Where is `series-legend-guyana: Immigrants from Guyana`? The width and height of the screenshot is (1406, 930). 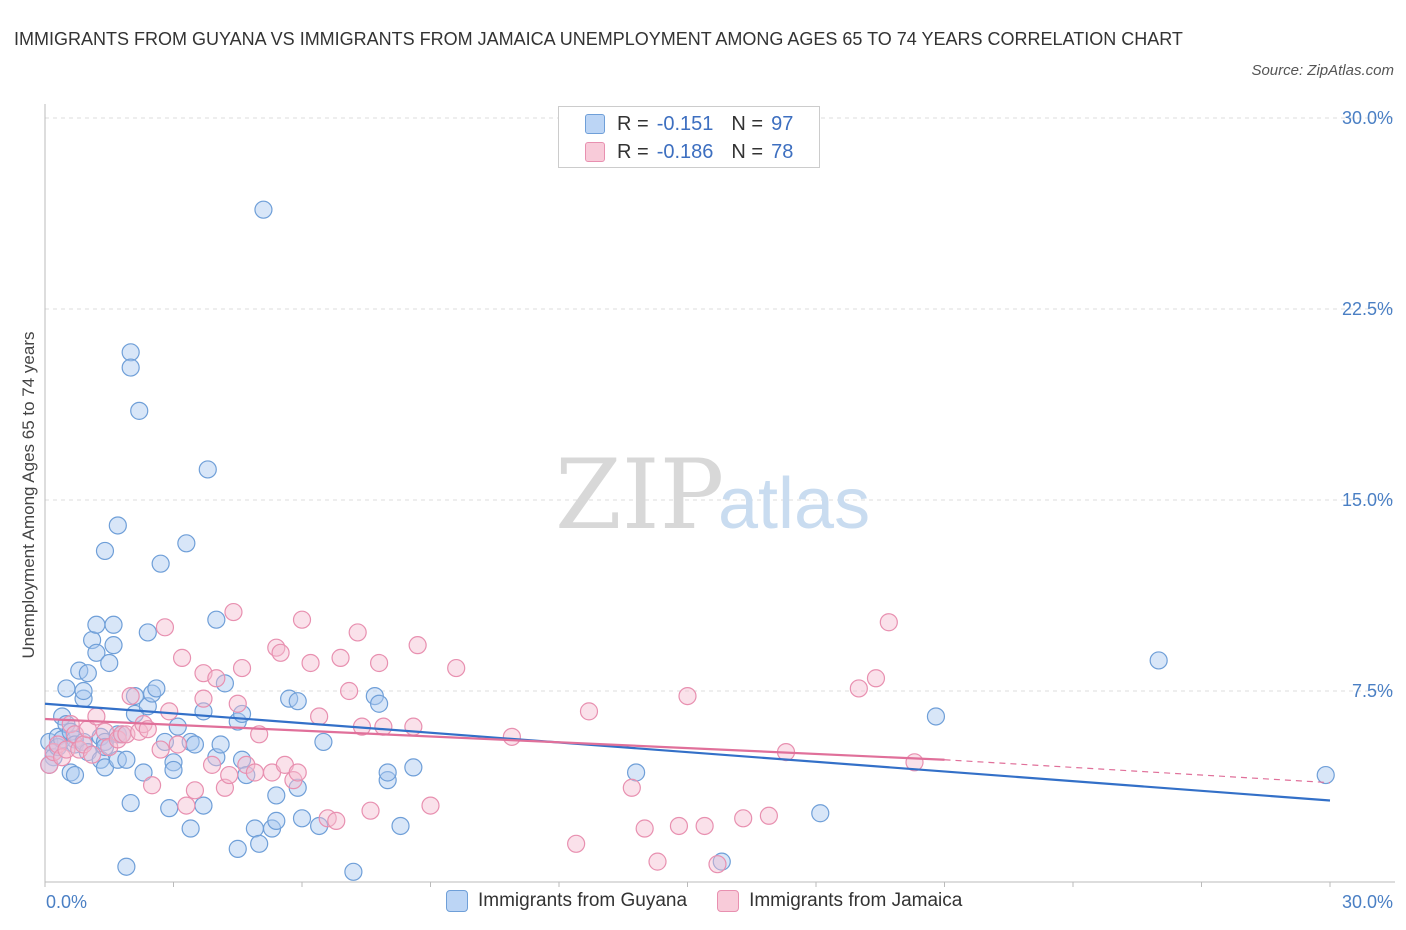 series-legend-guyana: Immigrants from Guyana is located at coordinates (566, 901).